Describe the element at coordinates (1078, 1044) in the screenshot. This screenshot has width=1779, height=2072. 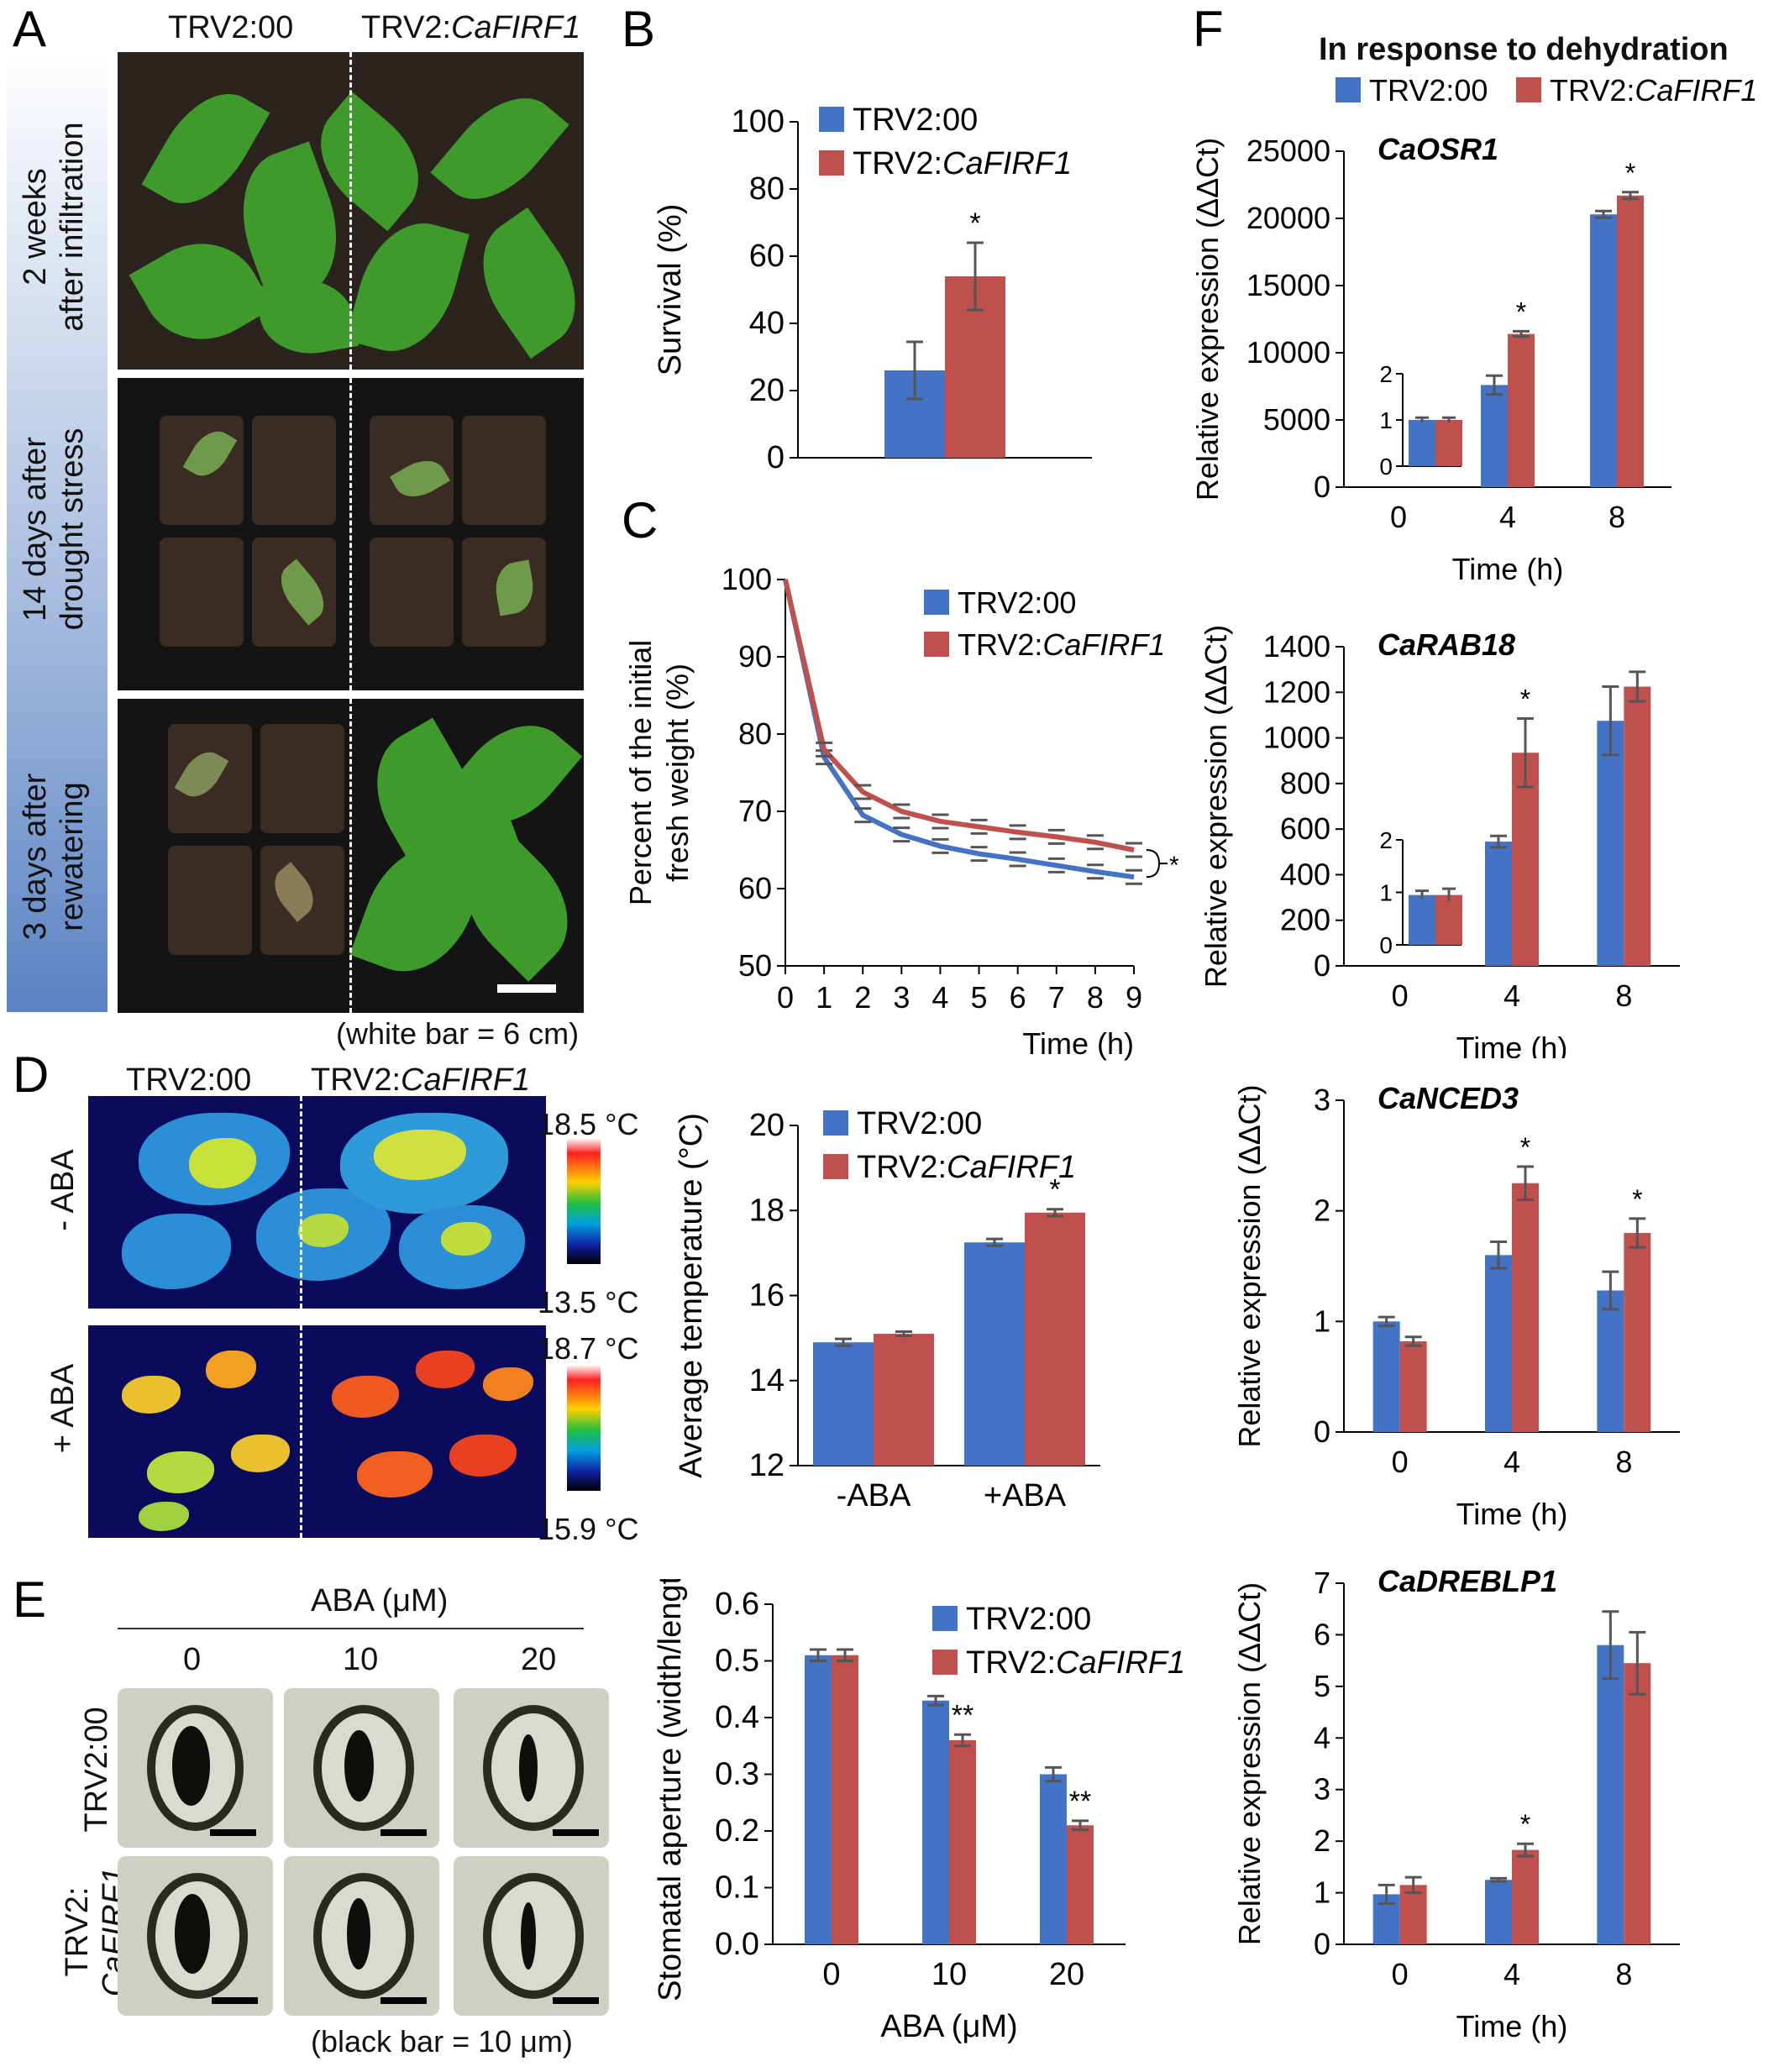
I see `chart-c-xlabel: Time (h)` at that location.